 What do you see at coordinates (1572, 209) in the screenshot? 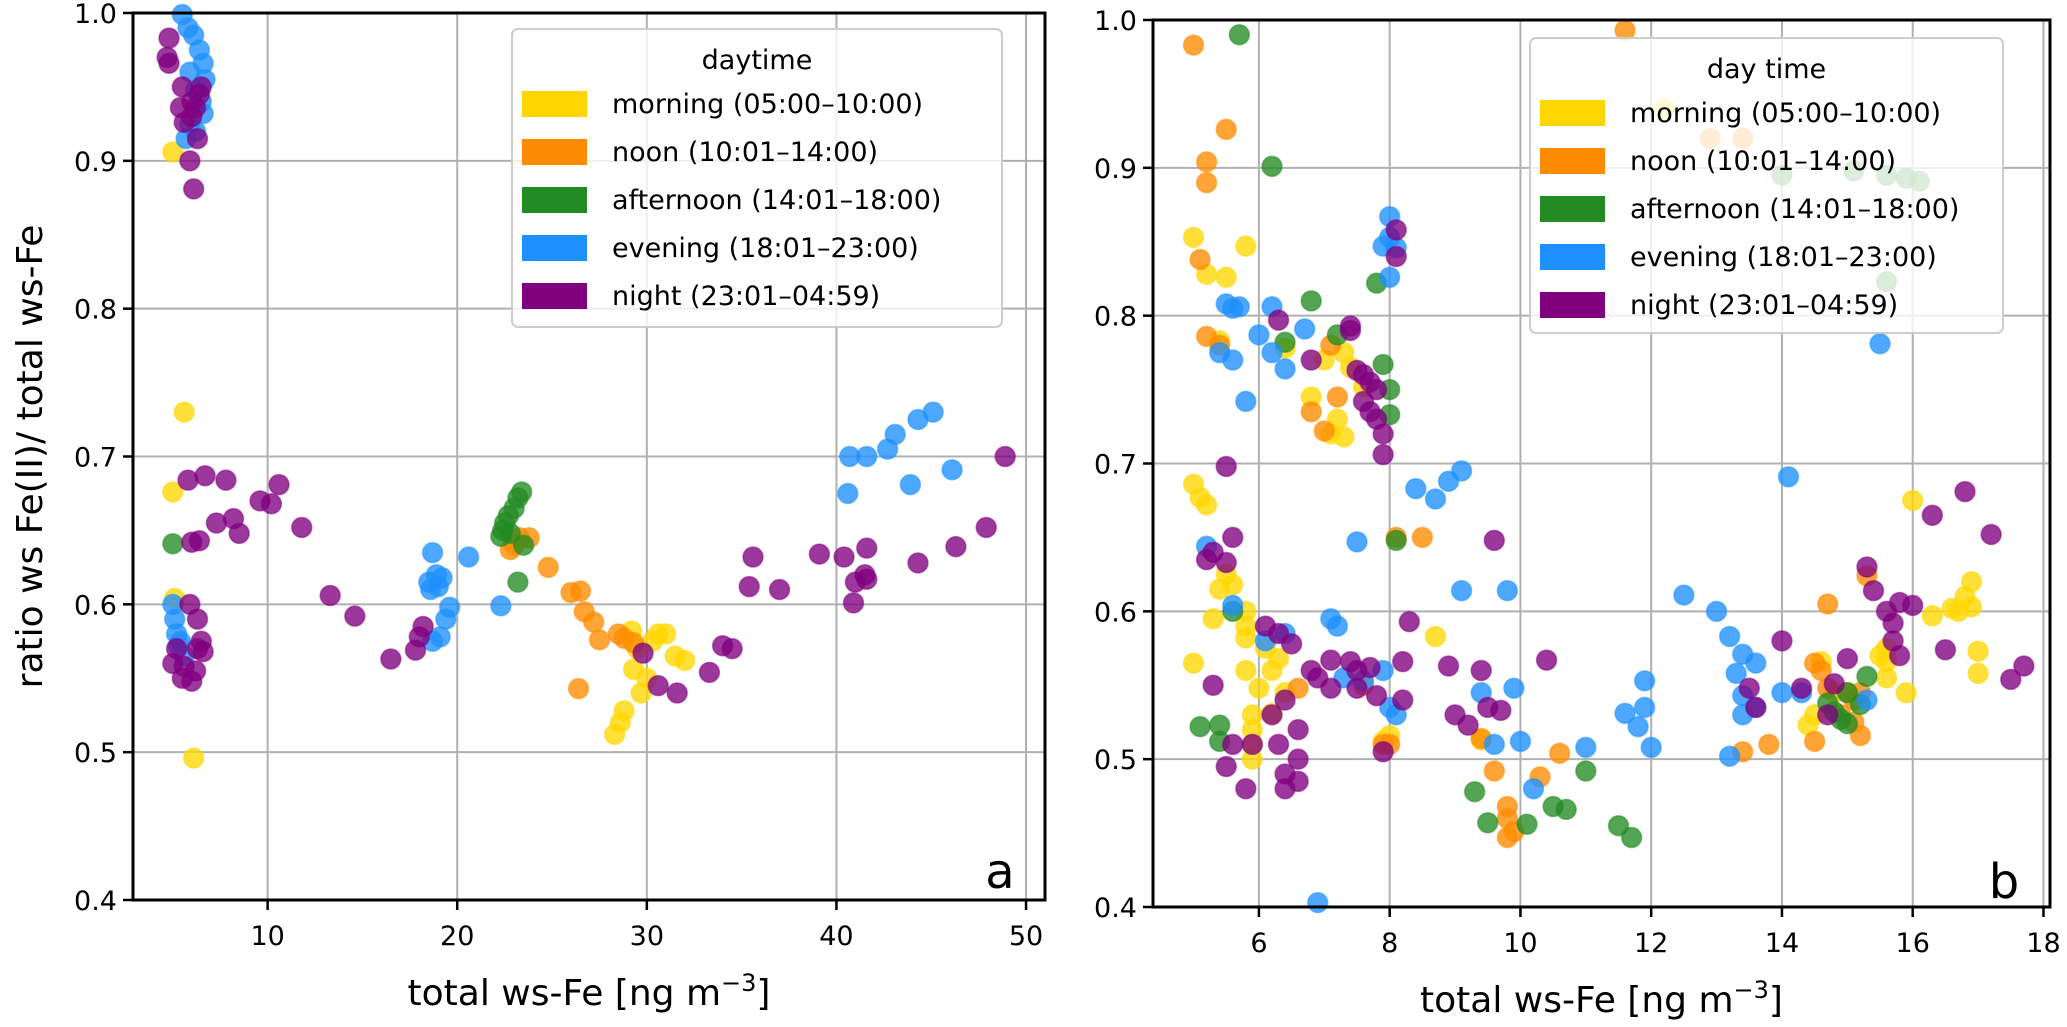
I see `legend-swatch-afternoon` at bounding box center [1572, 209].